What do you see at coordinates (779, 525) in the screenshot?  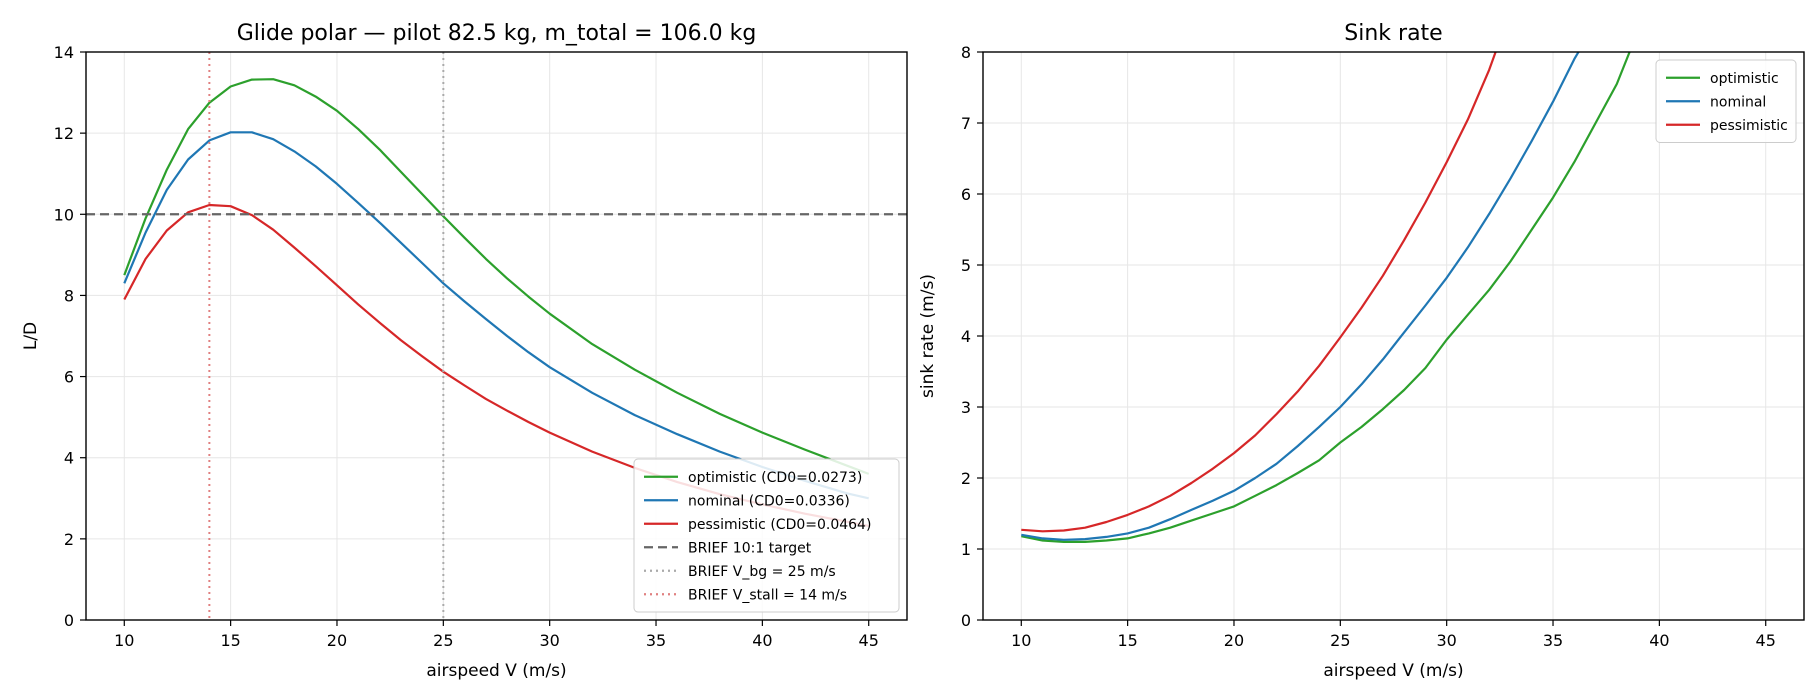 I see `legend-entry: pessimistic (CD0=0.0464)` at bounding box center [779, 525].